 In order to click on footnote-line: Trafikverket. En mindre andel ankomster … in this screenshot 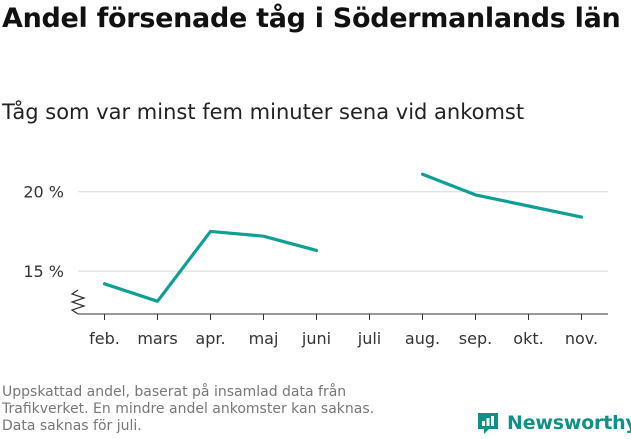, I will do `click(188, 409)`.